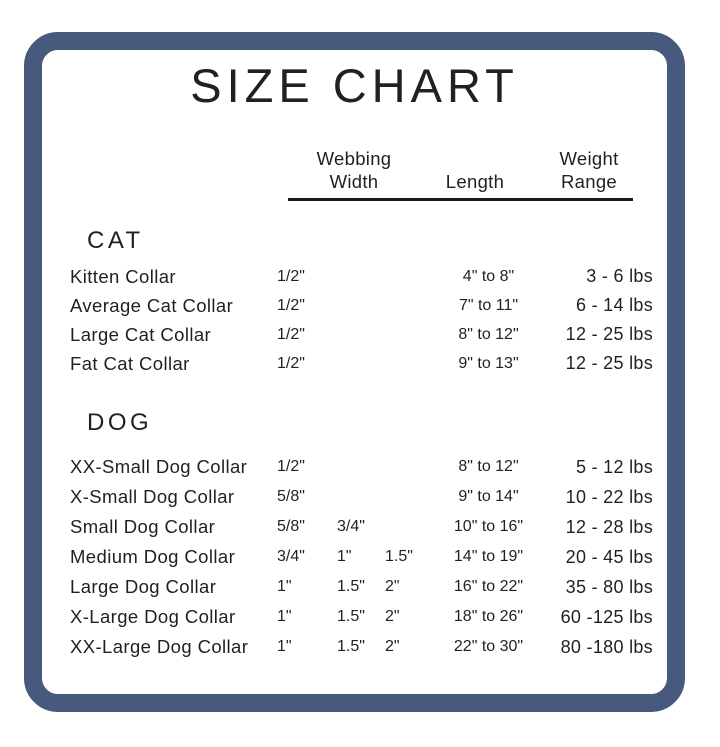  Describe the element at coordinates (609, 526) in the screenshot. I see `cell-weight-range: 12 - 28 lbs` at that location.